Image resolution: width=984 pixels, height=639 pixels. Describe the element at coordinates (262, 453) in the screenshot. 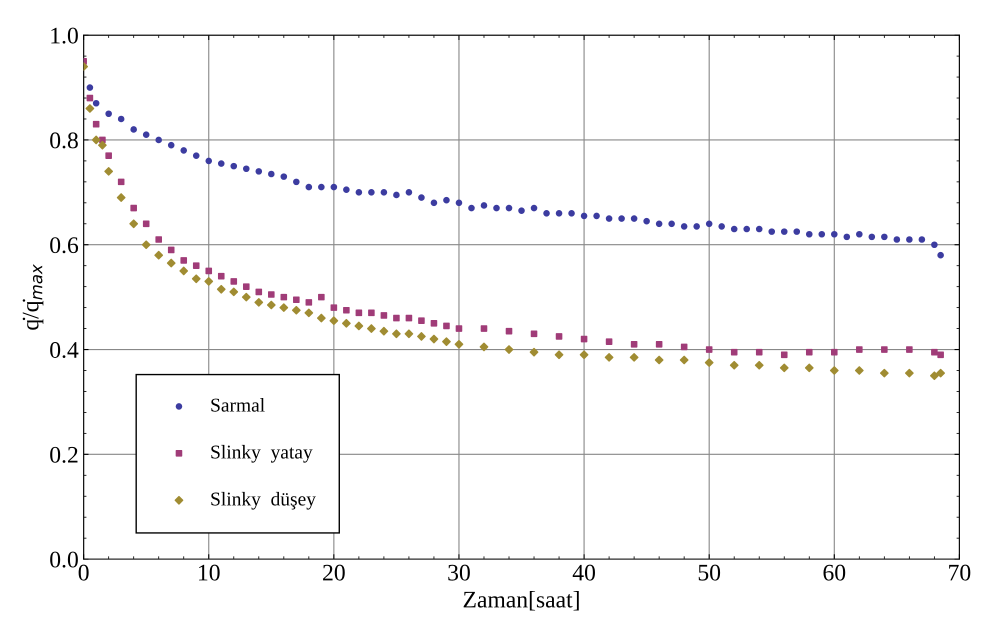

I see `legend-label: Slinky yatay` at that location.